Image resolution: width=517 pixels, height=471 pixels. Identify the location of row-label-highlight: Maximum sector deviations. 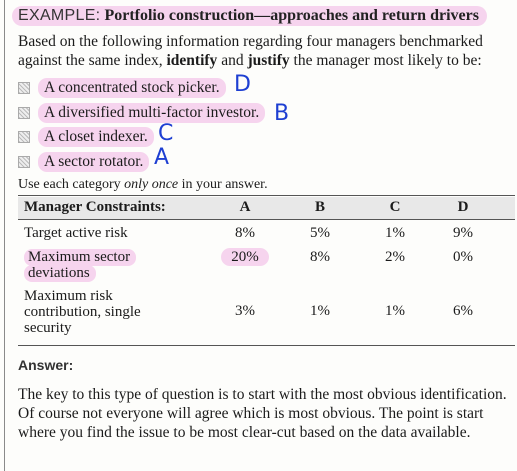
(80, 265).